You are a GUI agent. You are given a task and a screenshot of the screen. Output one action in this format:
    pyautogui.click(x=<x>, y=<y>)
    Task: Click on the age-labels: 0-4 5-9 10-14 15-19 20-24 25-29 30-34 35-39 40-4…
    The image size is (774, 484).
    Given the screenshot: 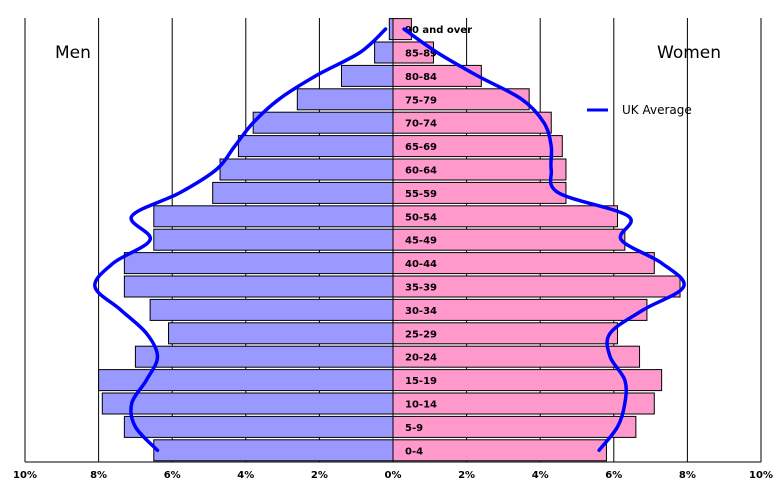 What is the action you would take?
    pyautogui.click(x=438, y=241)
    